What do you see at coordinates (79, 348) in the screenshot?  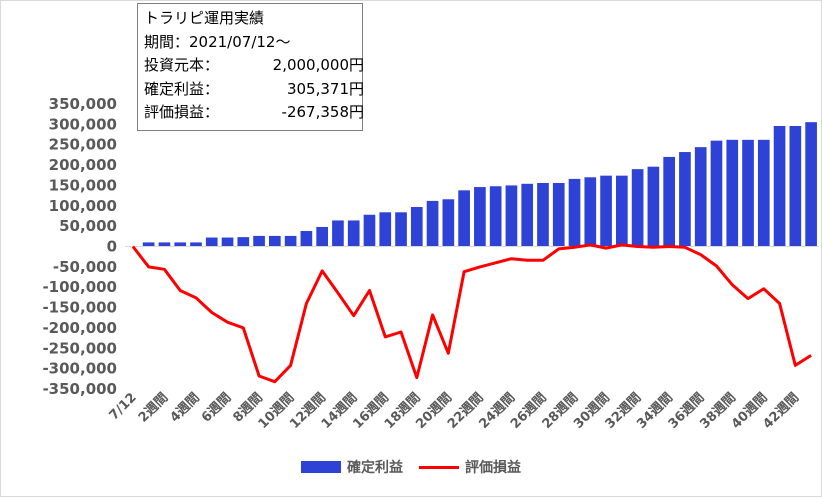 I see `y-tick-label: -250,000` at bounding box center [79, 348].